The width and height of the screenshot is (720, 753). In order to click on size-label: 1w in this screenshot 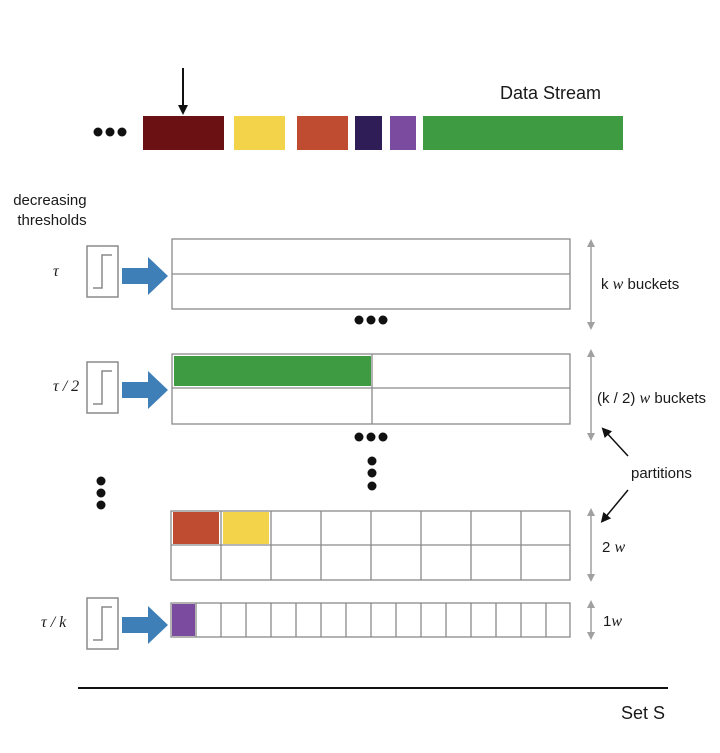, I will do `click(612, 621)`.